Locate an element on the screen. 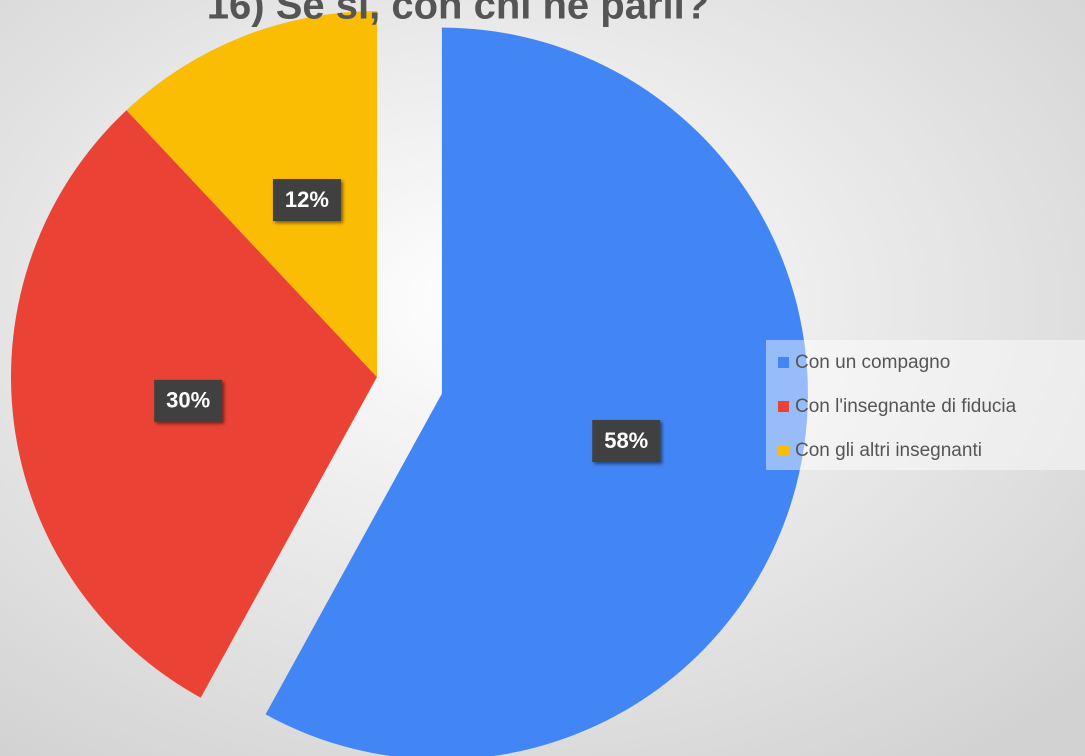  data-label: 58% is located at coordinates (626, 440).